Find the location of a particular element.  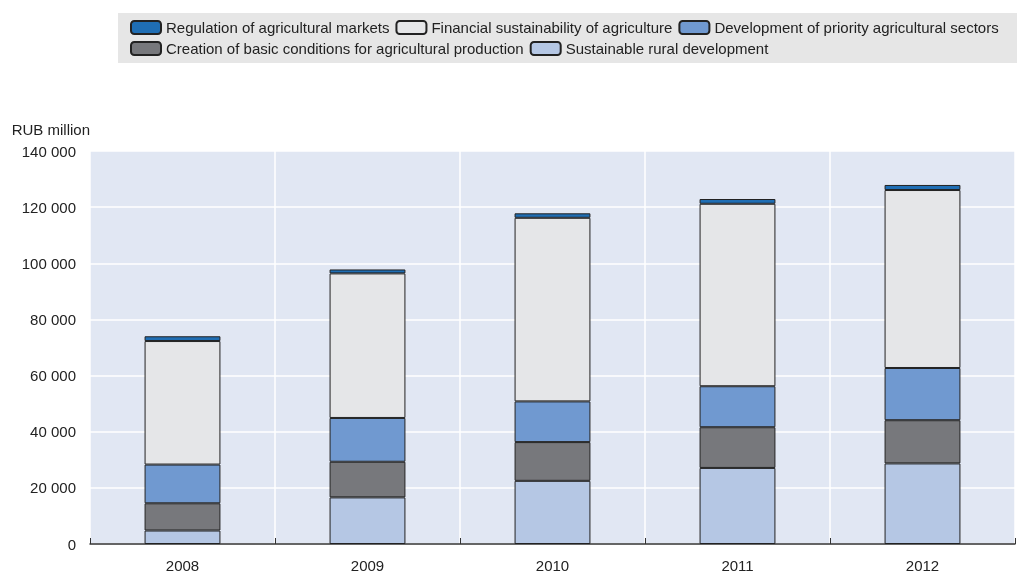

y-axis-title: RUB million is located at coordinates (50, 129).